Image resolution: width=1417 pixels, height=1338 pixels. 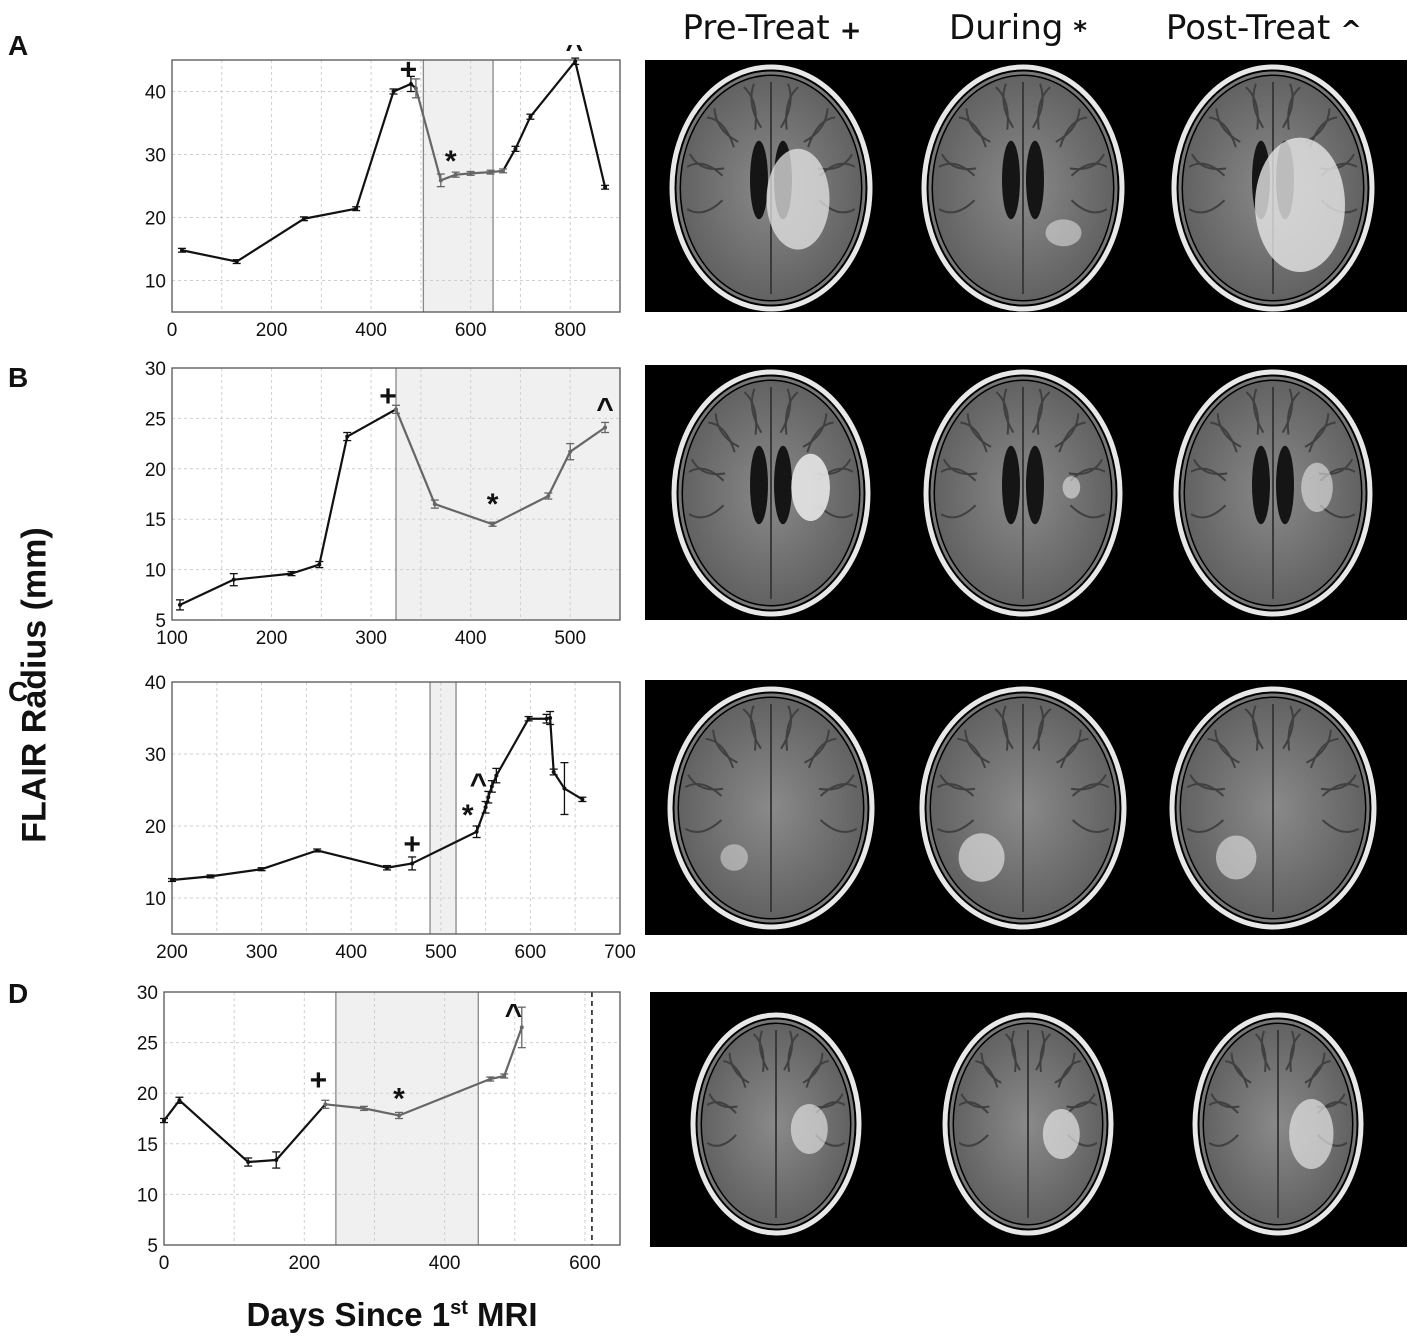 I want to click on x-tick-label: 300, so click(x=262, y=952).